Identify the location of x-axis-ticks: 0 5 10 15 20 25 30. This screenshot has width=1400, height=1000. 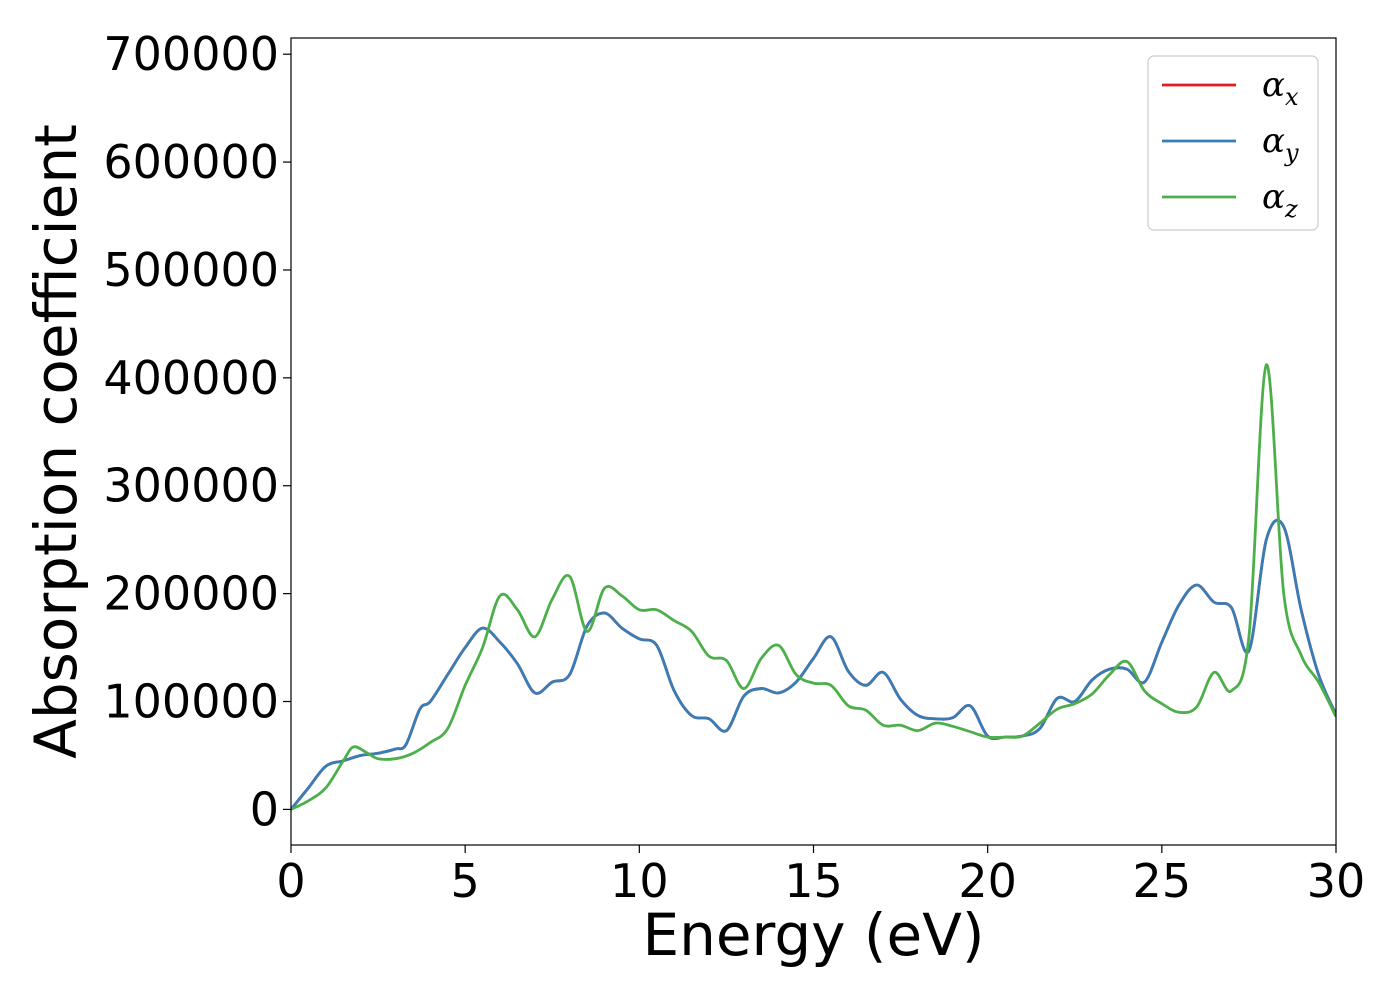
(820, 876).